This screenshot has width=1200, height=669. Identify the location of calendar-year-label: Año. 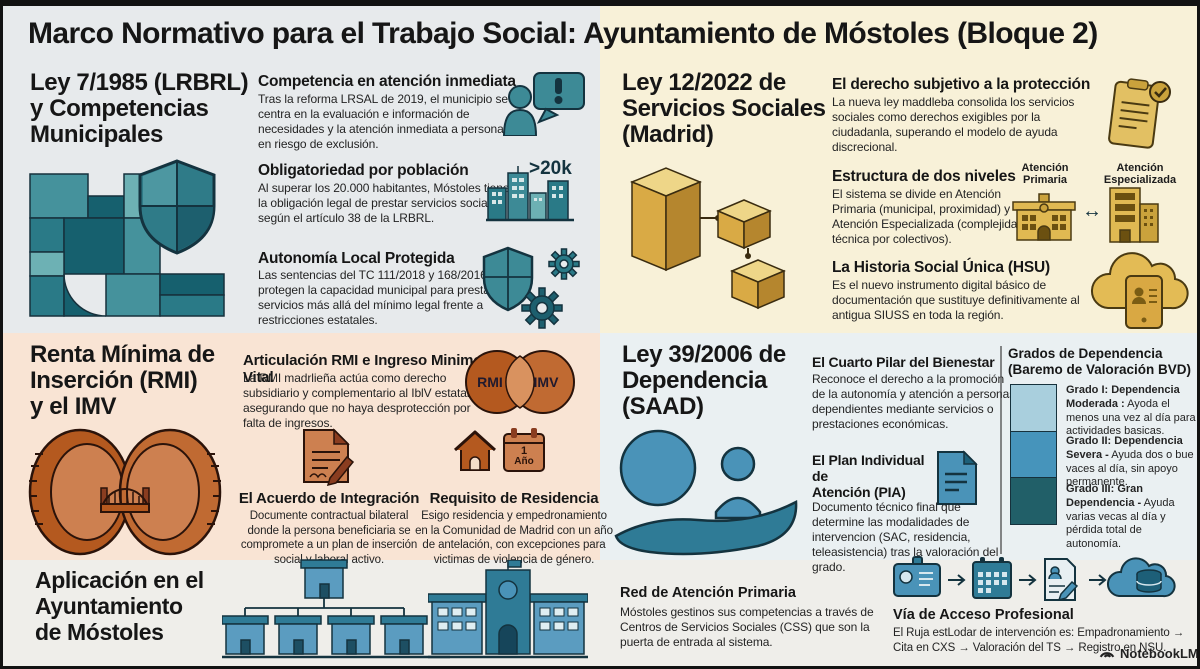
(524, 461).